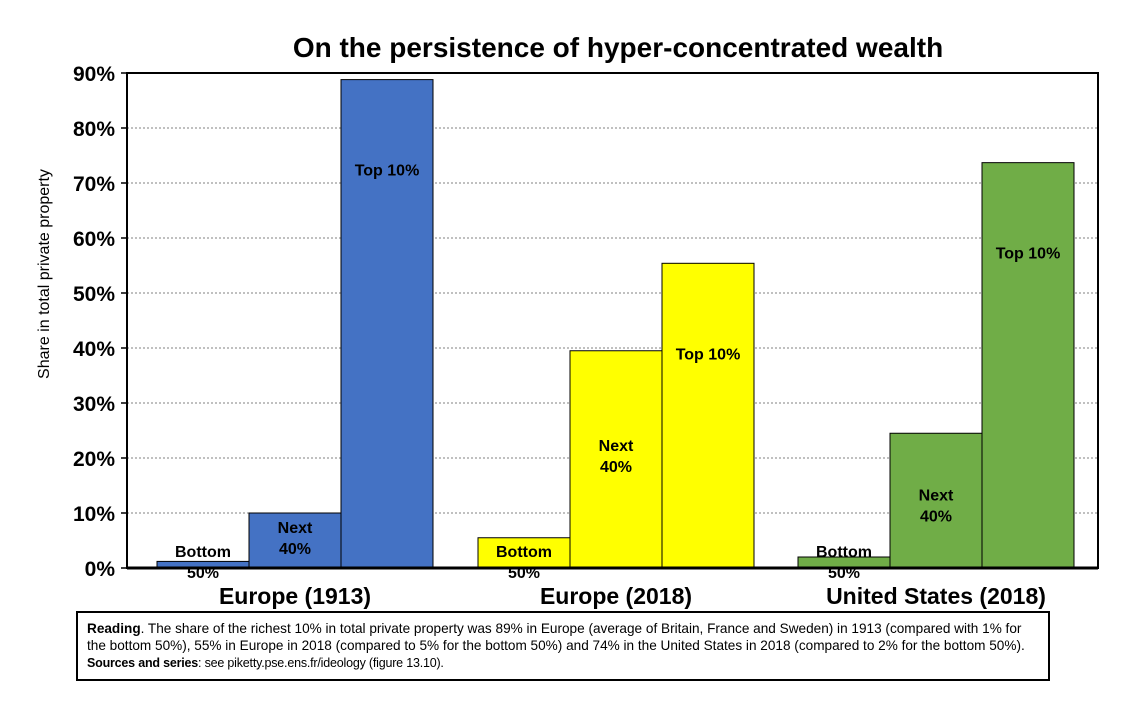 The width and height of the screenshot is (1136, 715). I want to click on y-tick-label: 0%, so click(100, 569).